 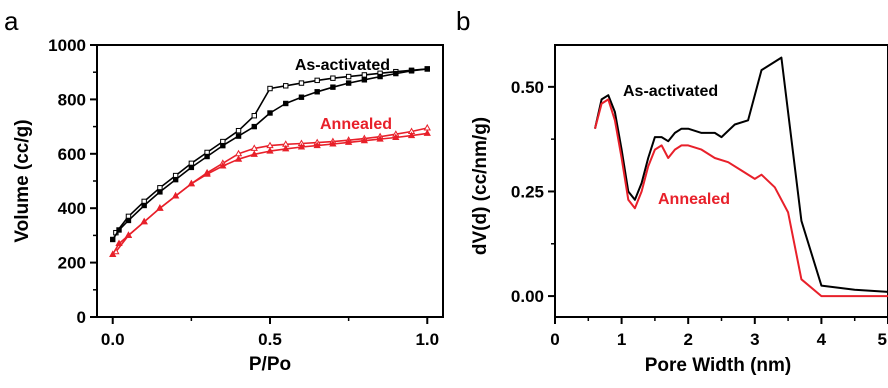 I want to click on panel-a-ytick-label: 600, so click(x=72, y=154).